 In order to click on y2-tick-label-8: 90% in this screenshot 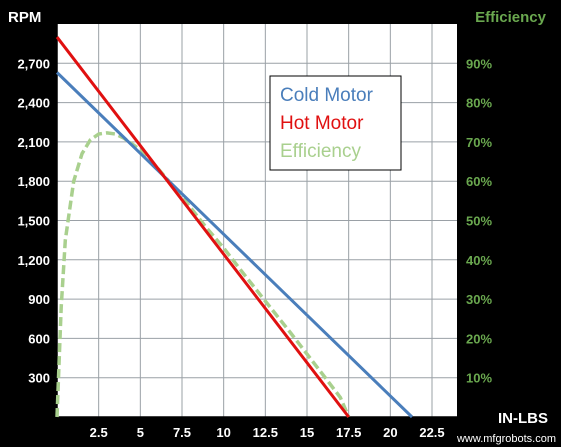, I will do `click(479, 63)`.